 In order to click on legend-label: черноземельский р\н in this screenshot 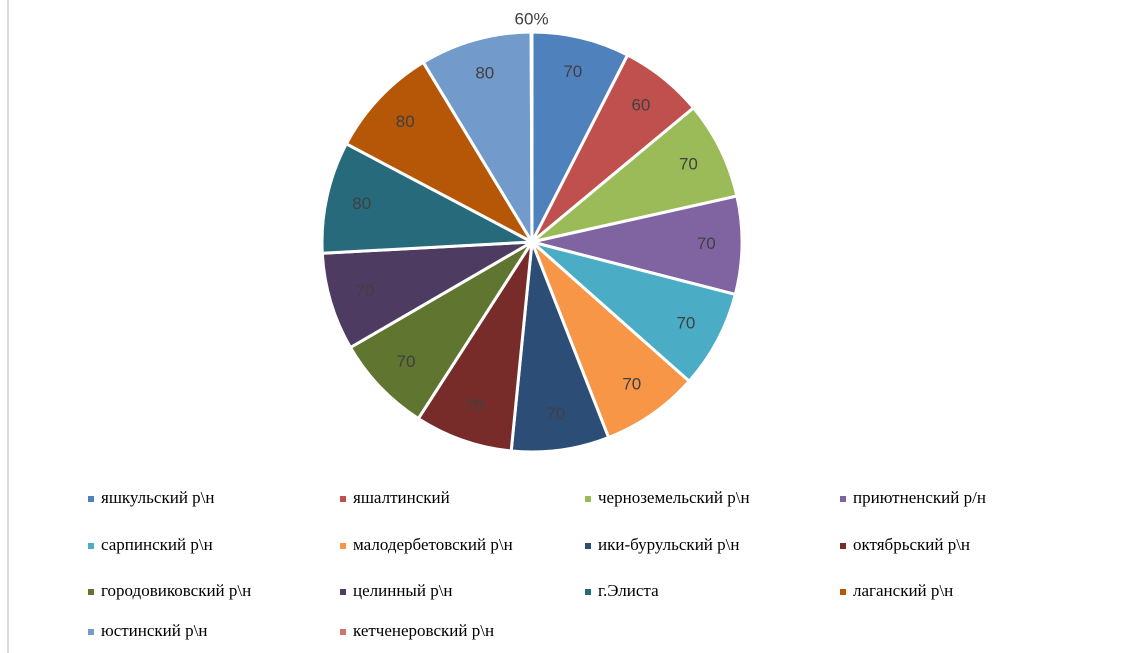, I will do `click(674, 497)`.